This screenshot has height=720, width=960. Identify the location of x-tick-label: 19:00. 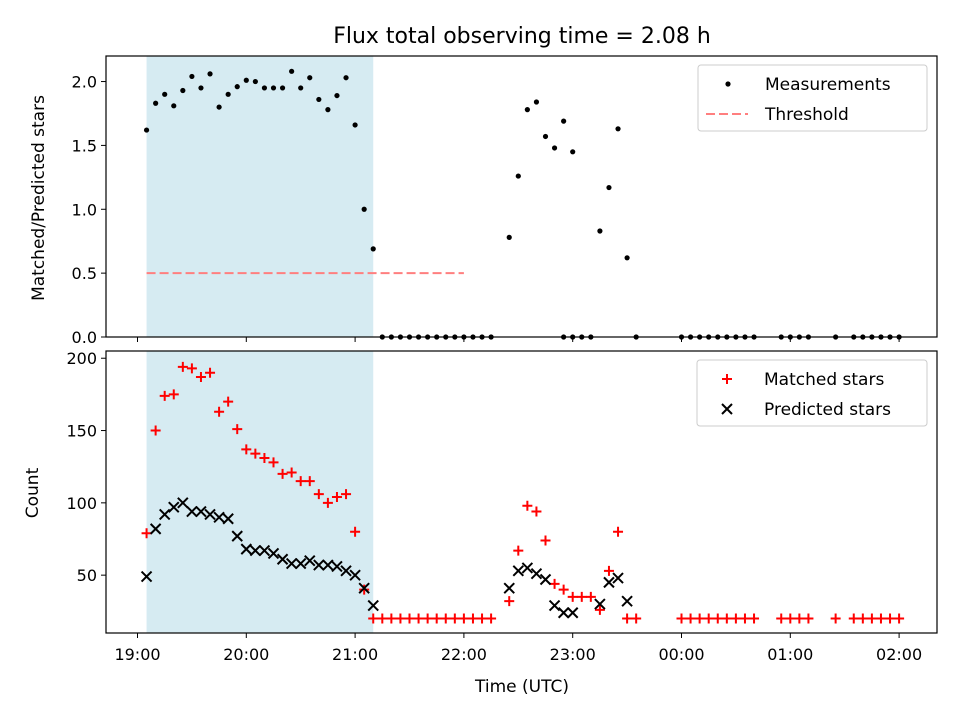
(137, 654).